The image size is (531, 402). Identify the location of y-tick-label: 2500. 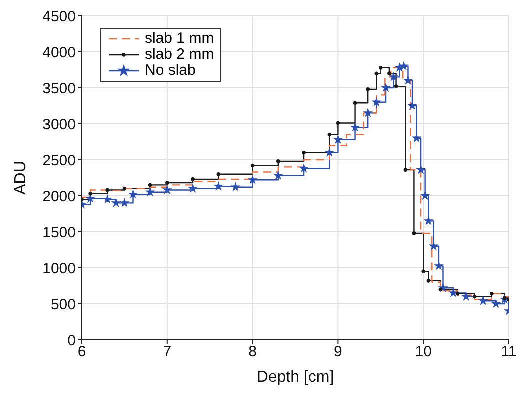
(59, 161).